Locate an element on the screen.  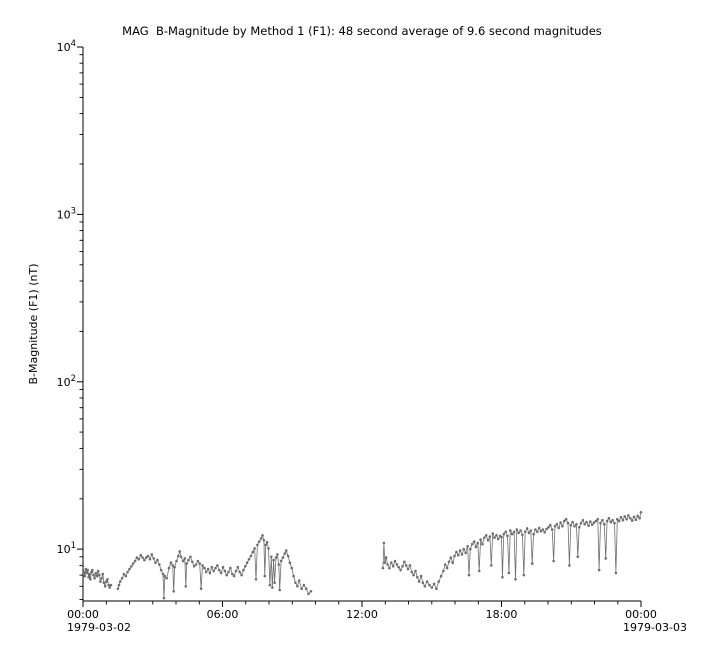
x-end-date-label: 1979-03-03 is located at coordinates (655, 627).